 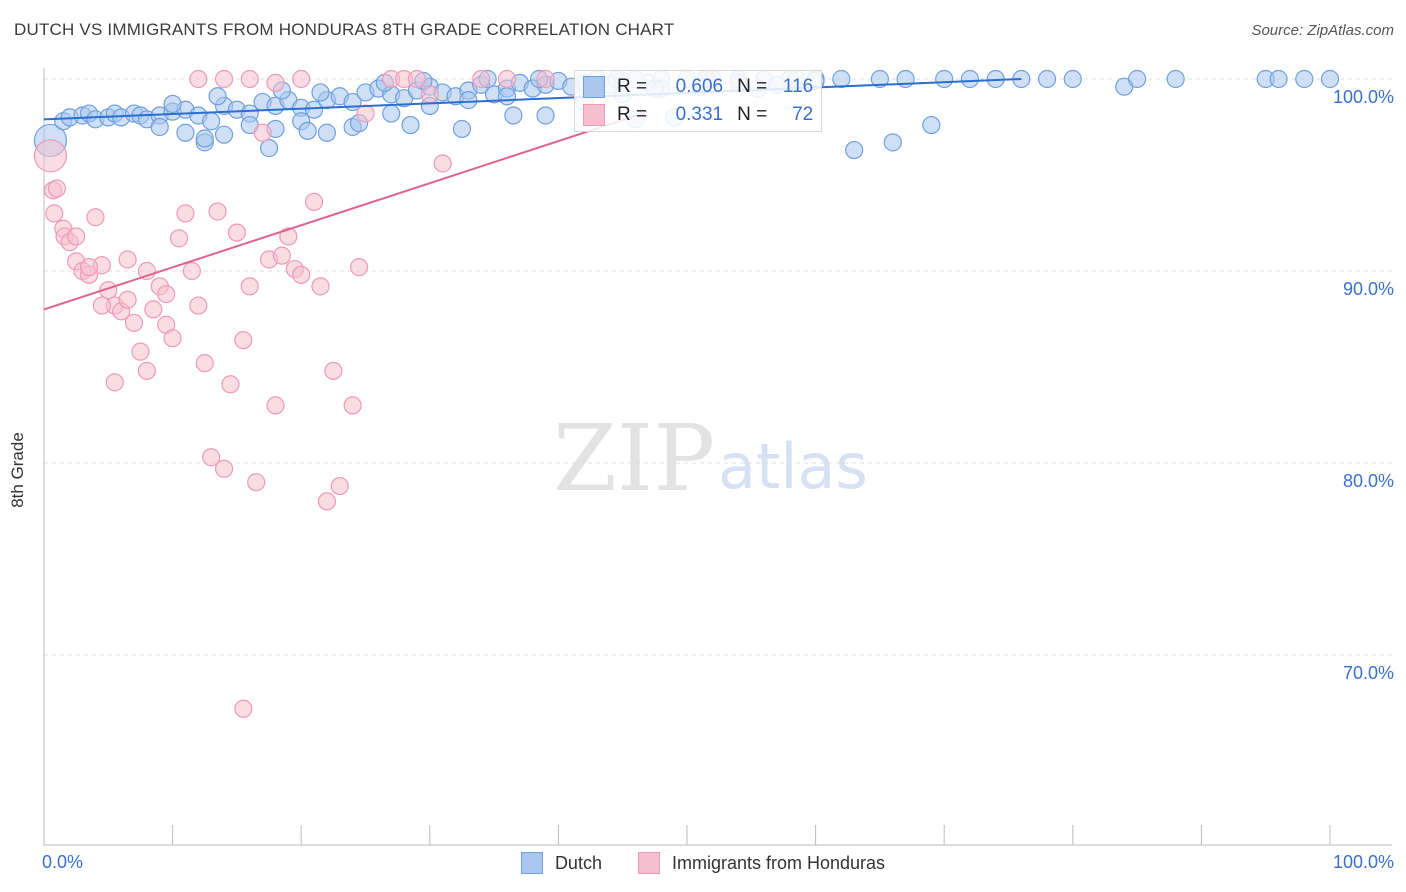 I want to click on stats-row-honduras: R = 0.331 N = 72, so click(x=698, y=115).